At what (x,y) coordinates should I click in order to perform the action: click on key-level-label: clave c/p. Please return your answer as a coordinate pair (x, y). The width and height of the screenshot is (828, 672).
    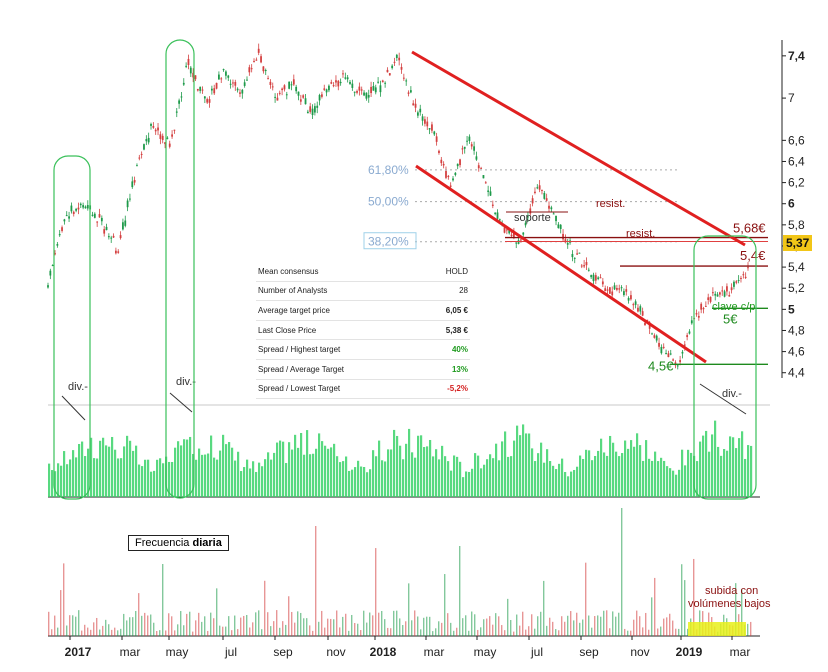
    Looking at the image, I should click on (733, 307).